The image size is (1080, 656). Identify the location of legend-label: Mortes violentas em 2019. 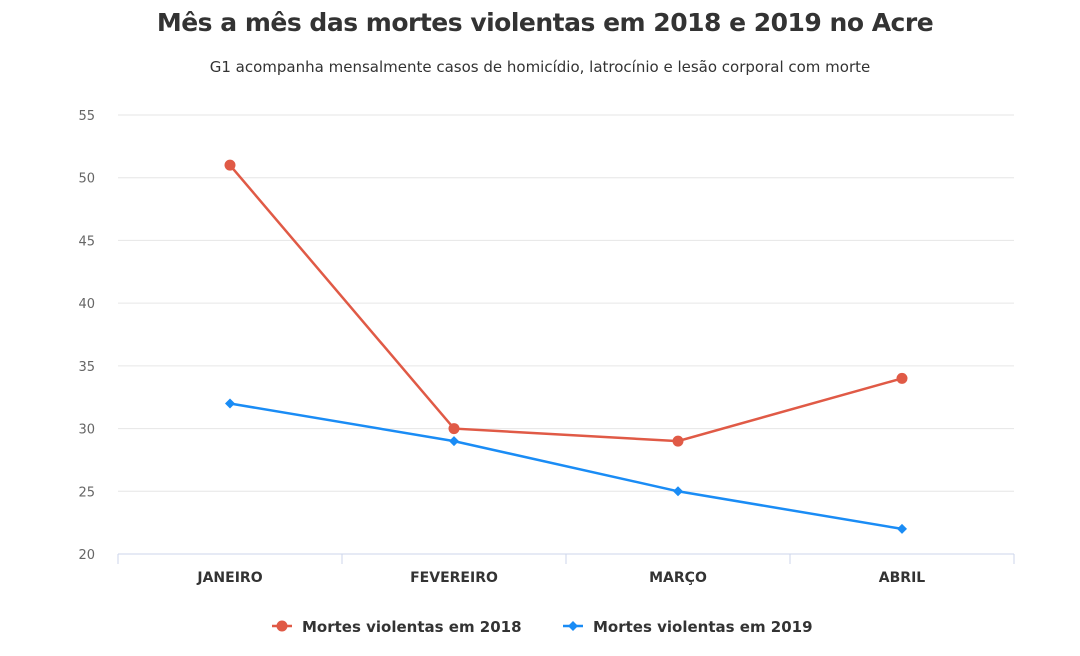
(703, 627).